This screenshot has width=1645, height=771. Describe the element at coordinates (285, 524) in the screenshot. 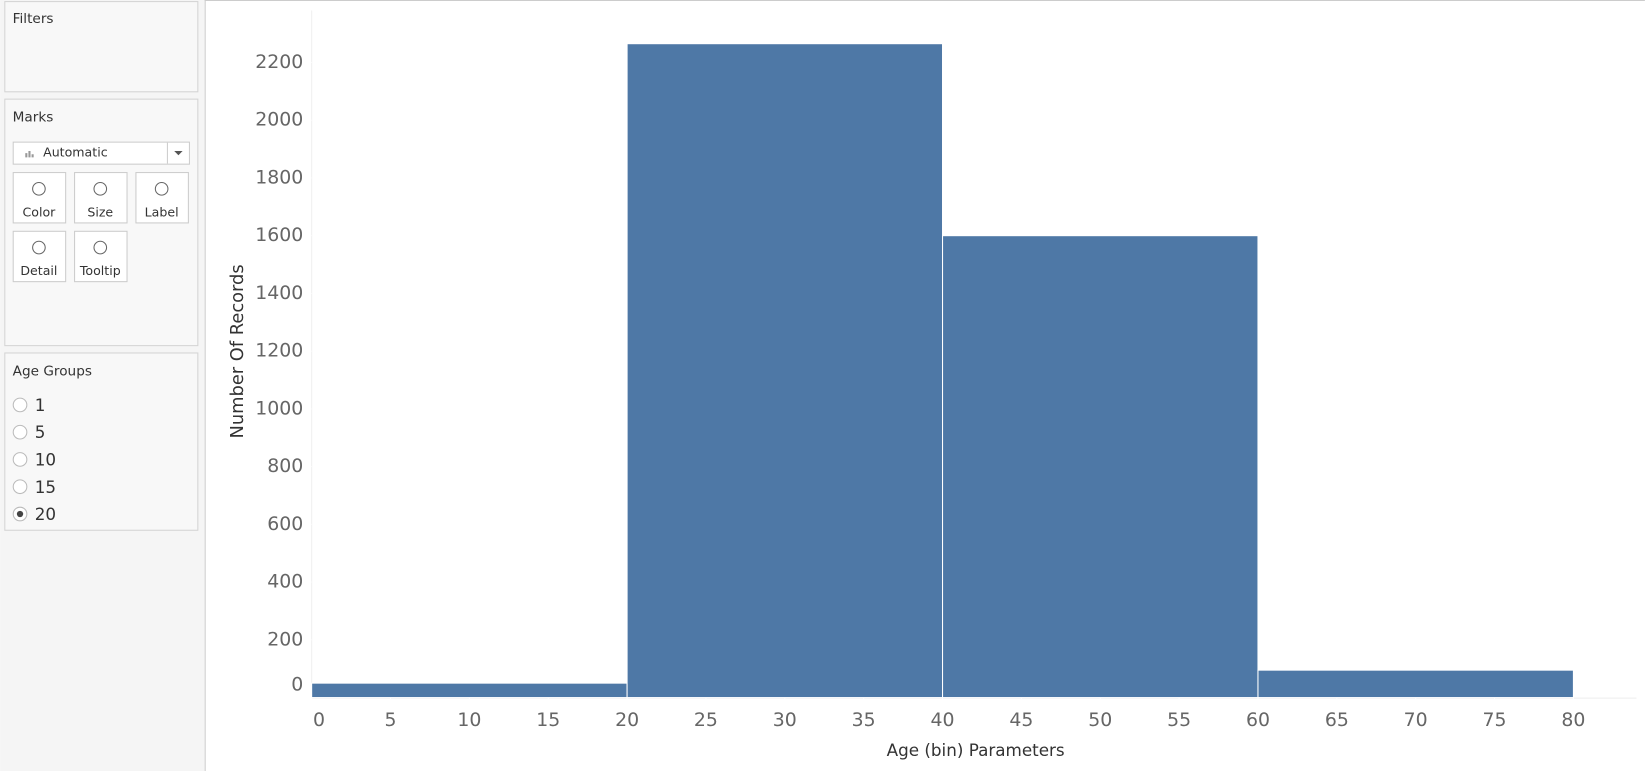

I see `y-tick-label: 600` at that location.